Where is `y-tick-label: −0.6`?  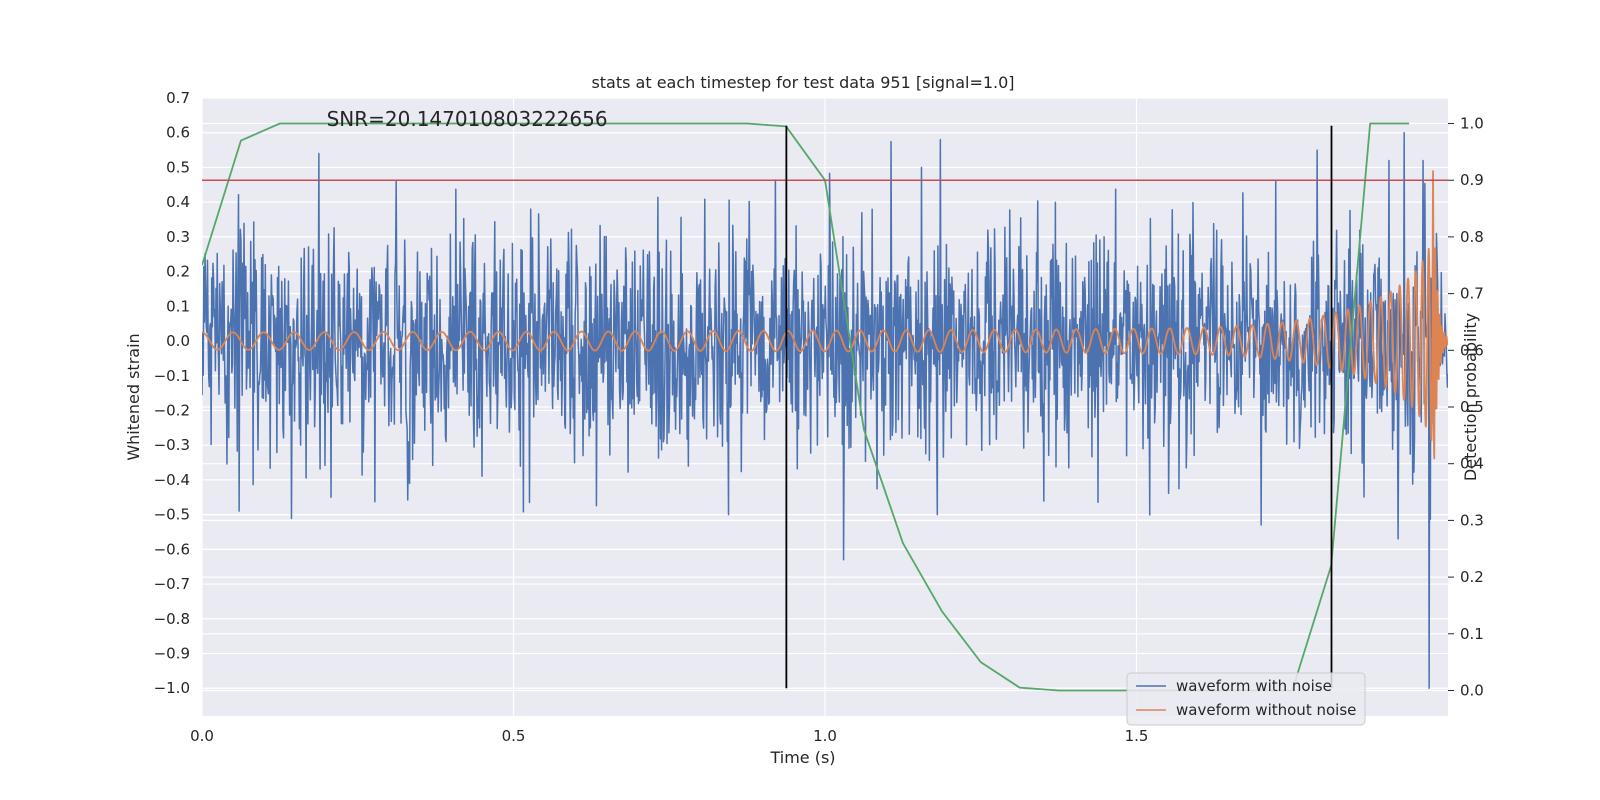 y-tick-label: −0.6 is located at coordinates (172, 549).